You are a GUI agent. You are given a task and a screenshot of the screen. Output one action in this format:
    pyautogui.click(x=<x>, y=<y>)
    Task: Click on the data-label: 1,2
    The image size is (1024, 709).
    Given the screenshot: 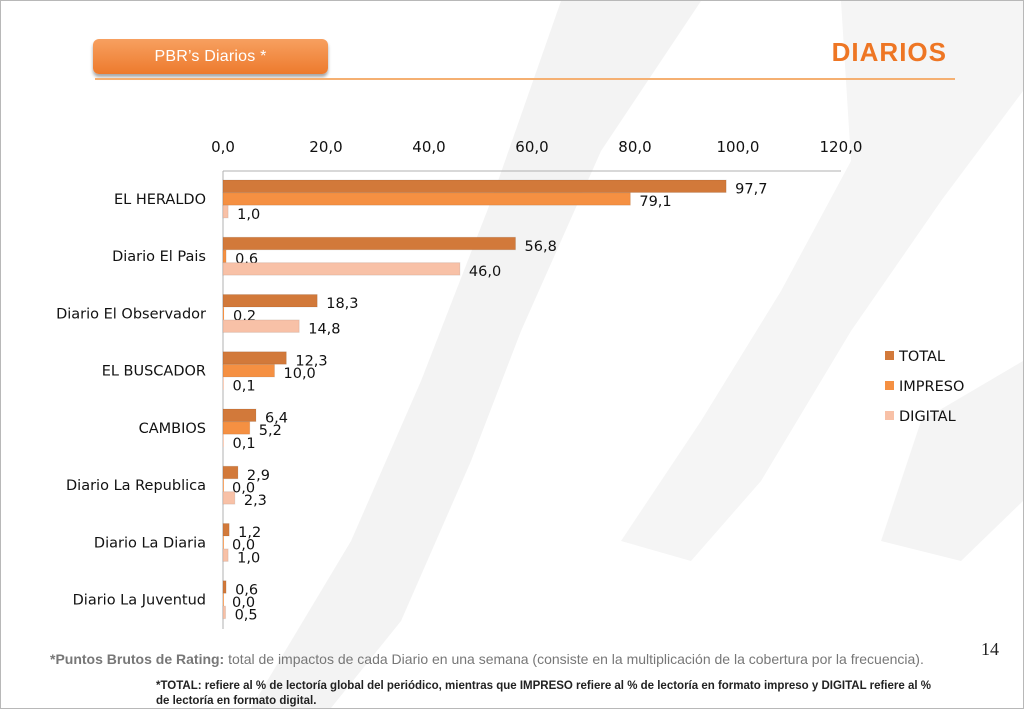 What is the action you would take?
    pyautogui.click(x=249, y=533)
    